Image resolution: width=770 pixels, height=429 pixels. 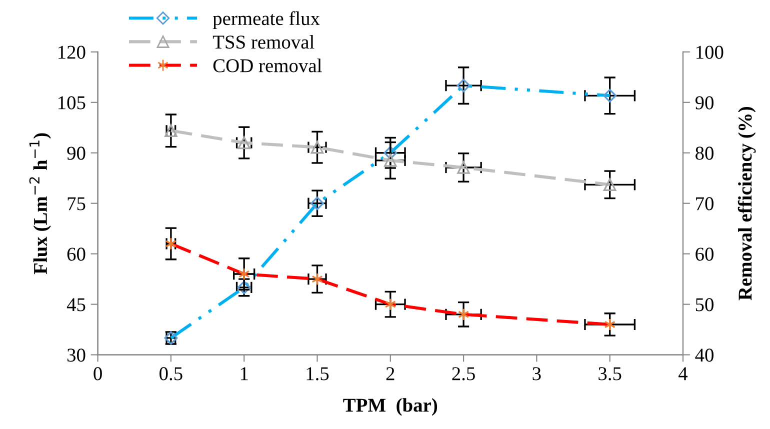 What do you see at coordinates (76, 153) in the screenshot?
I see `y-tick-label: 90` at bounding box center [76, 153].